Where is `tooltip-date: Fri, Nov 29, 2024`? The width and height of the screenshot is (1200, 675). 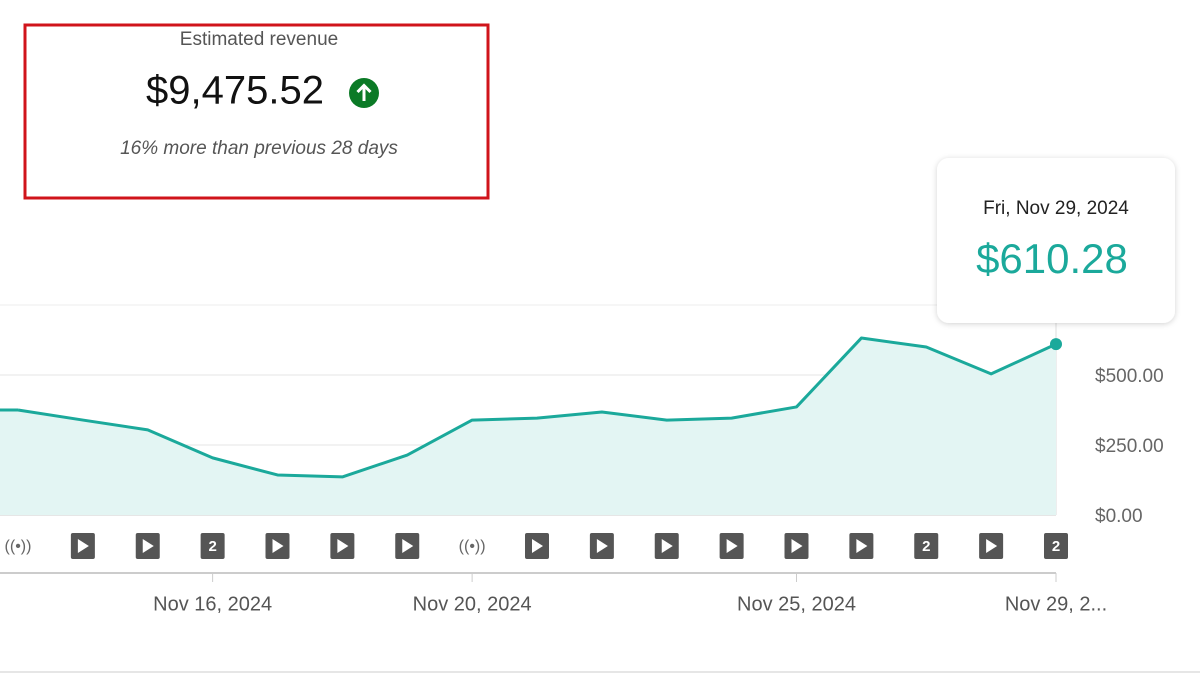 tooltip-date: Fri, Nov 29, 2024 is located at coordinates (1056, 208).